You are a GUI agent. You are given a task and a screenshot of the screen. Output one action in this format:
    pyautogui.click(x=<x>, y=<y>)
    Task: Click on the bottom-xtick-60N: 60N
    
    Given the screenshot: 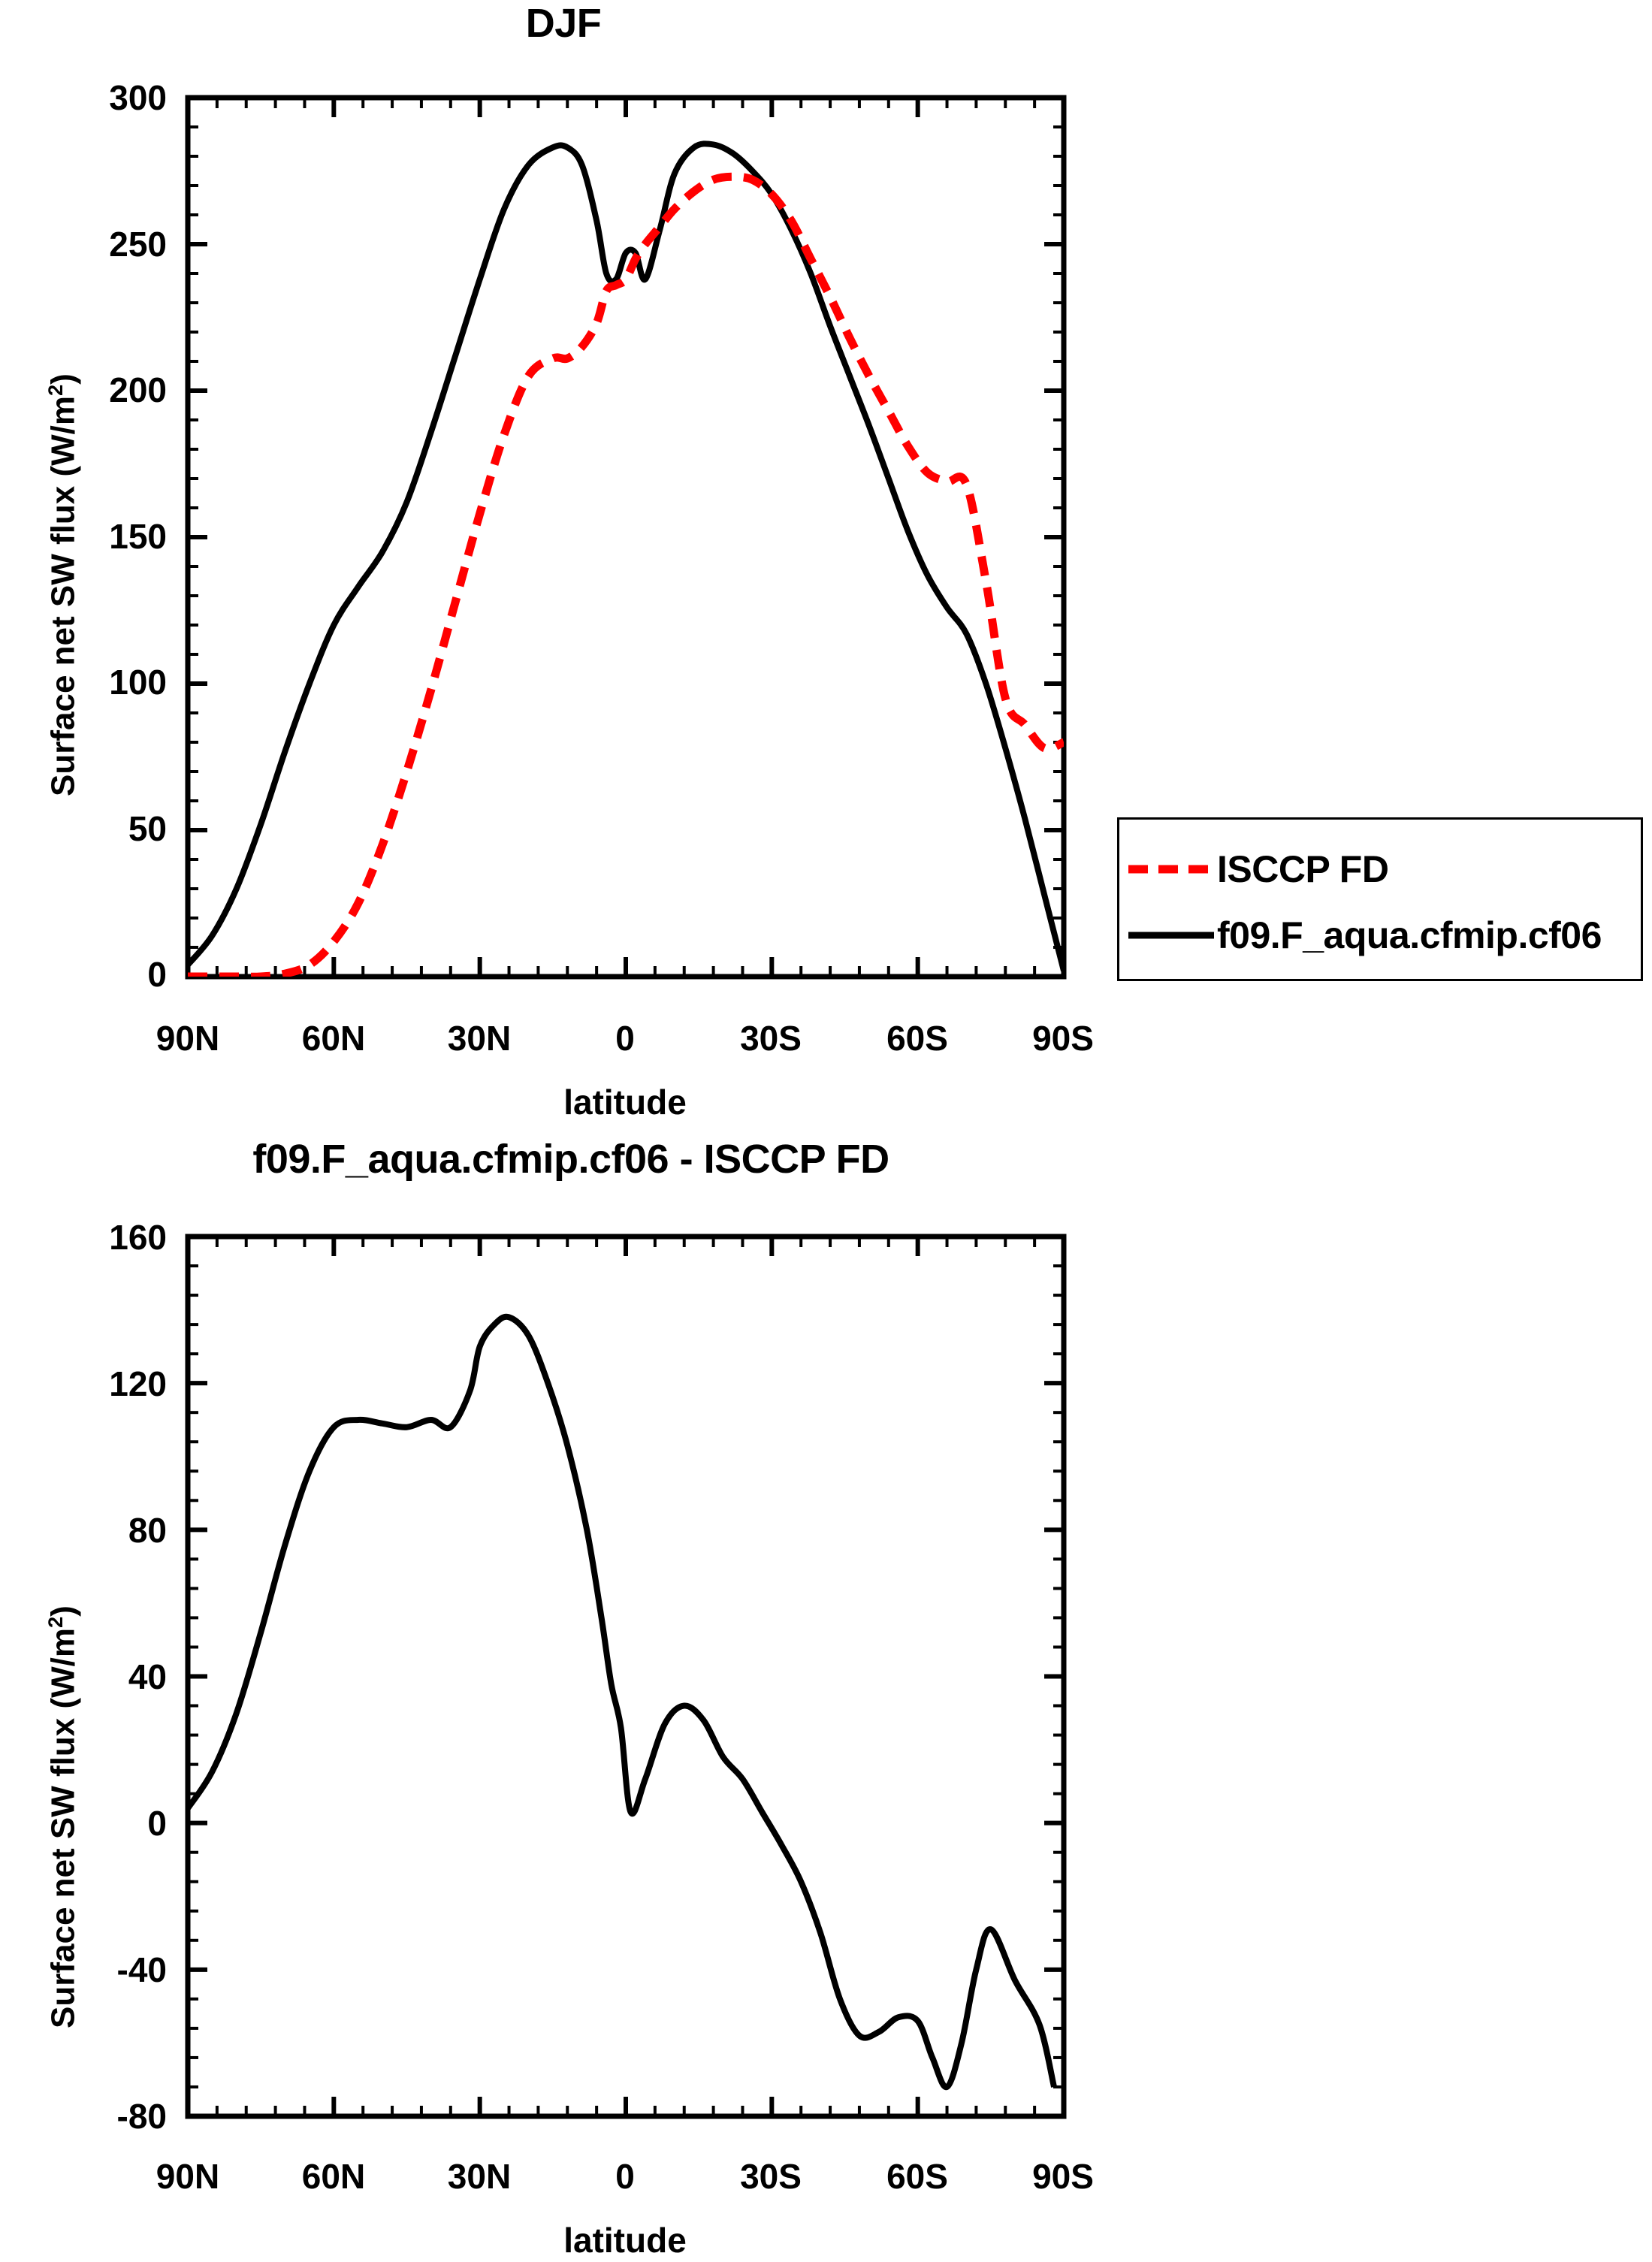 What is the action you would take?
    pyautogui.click(x=334, y=2176)
    